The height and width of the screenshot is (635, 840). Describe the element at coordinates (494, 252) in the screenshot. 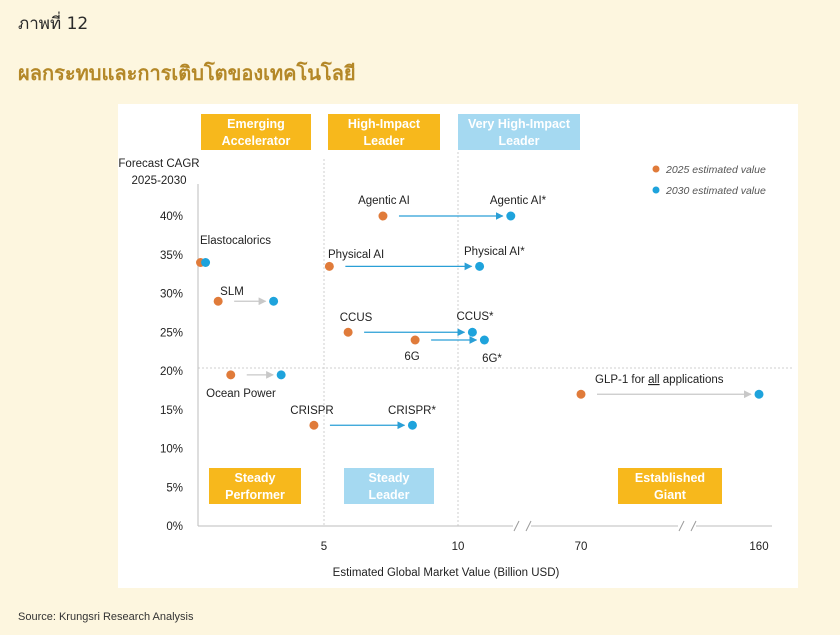

I see `point-label-2030: Physical AI*` at that location.